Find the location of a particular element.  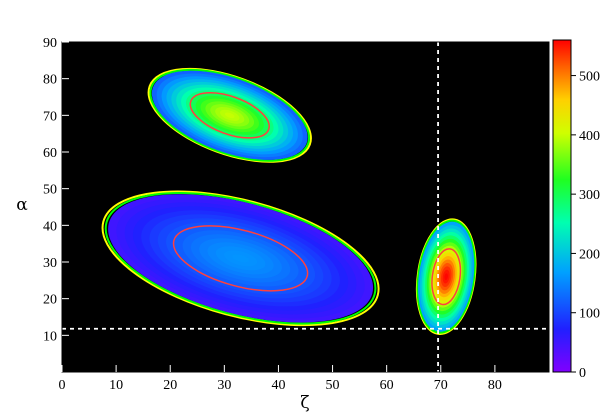

x-tick-label: 80 is located at coordinates (495, 385).